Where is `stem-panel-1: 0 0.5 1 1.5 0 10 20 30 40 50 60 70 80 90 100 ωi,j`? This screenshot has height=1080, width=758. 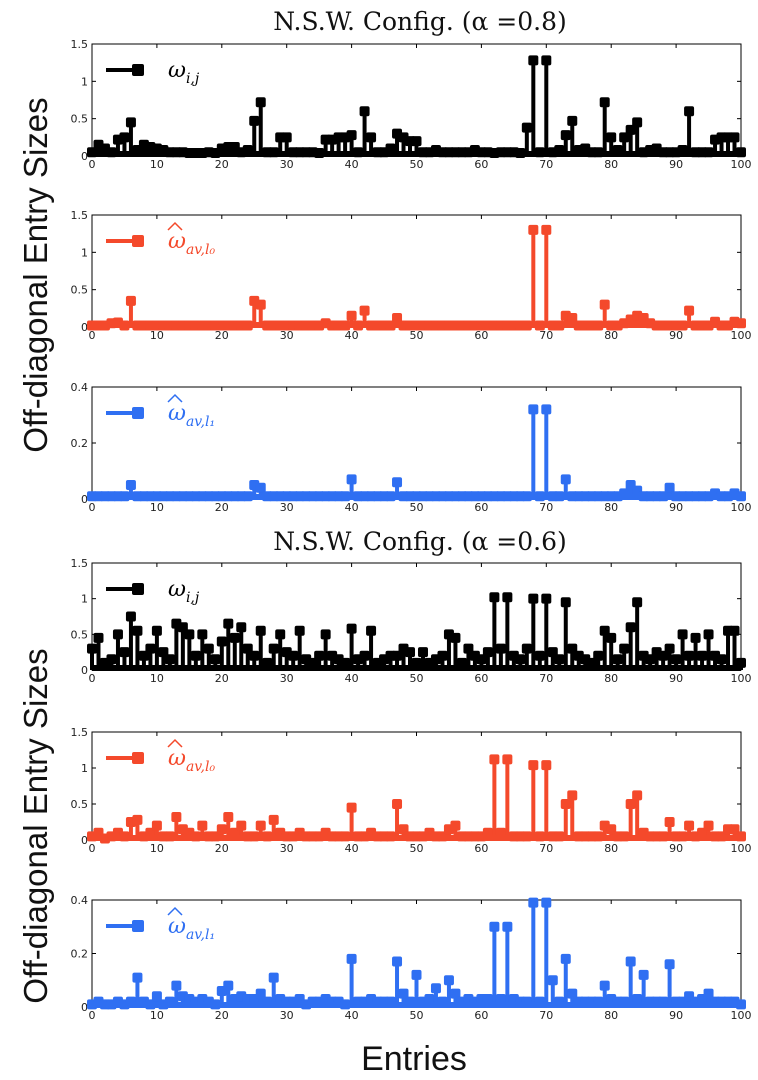
stem-panel-1: 0 0.5 1 1.5 0 10 20 30 40 50 60 70 80 90 100 ωi,j is located at coordinates (411, 104).